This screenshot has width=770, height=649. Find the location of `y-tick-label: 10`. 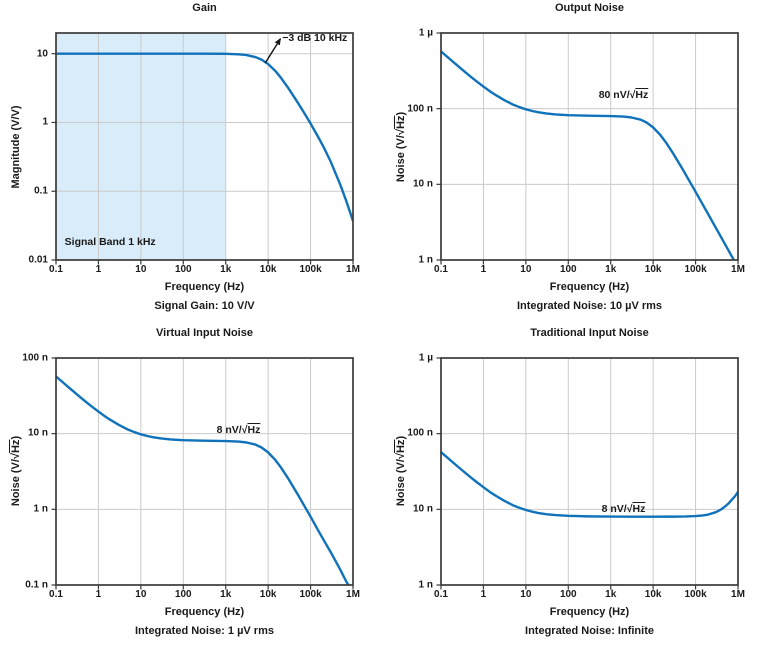

y-tick-label: 10 is located at coordinates (42, 54).